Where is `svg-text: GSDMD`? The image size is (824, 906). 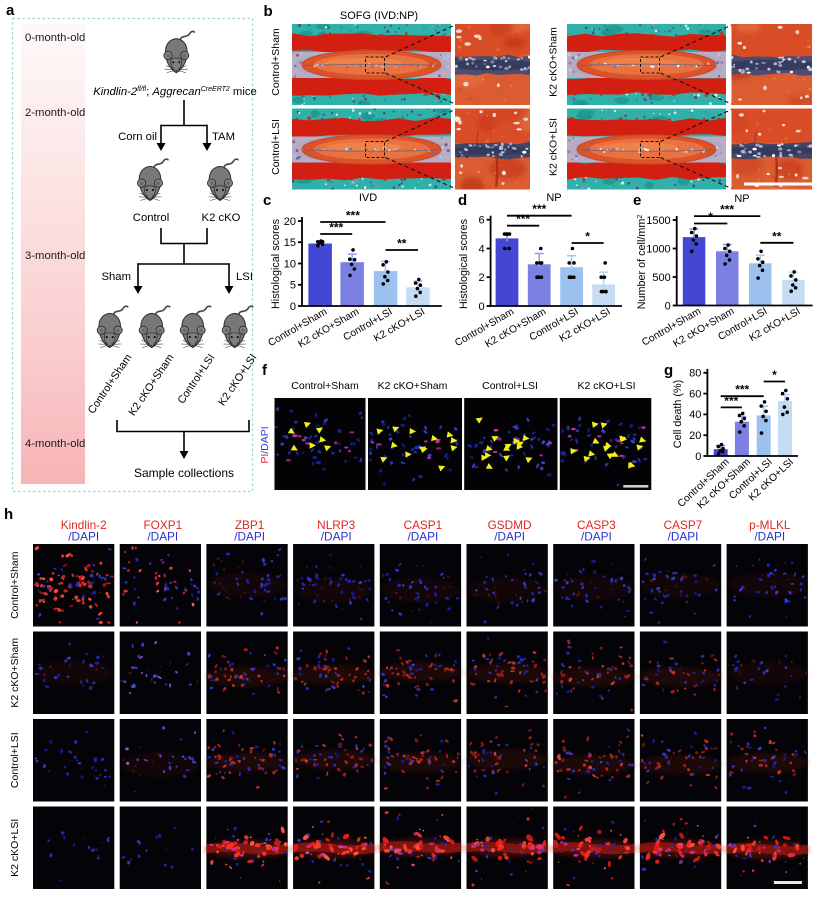 svg-text: GSDMD is located at coordinates (510, 525).